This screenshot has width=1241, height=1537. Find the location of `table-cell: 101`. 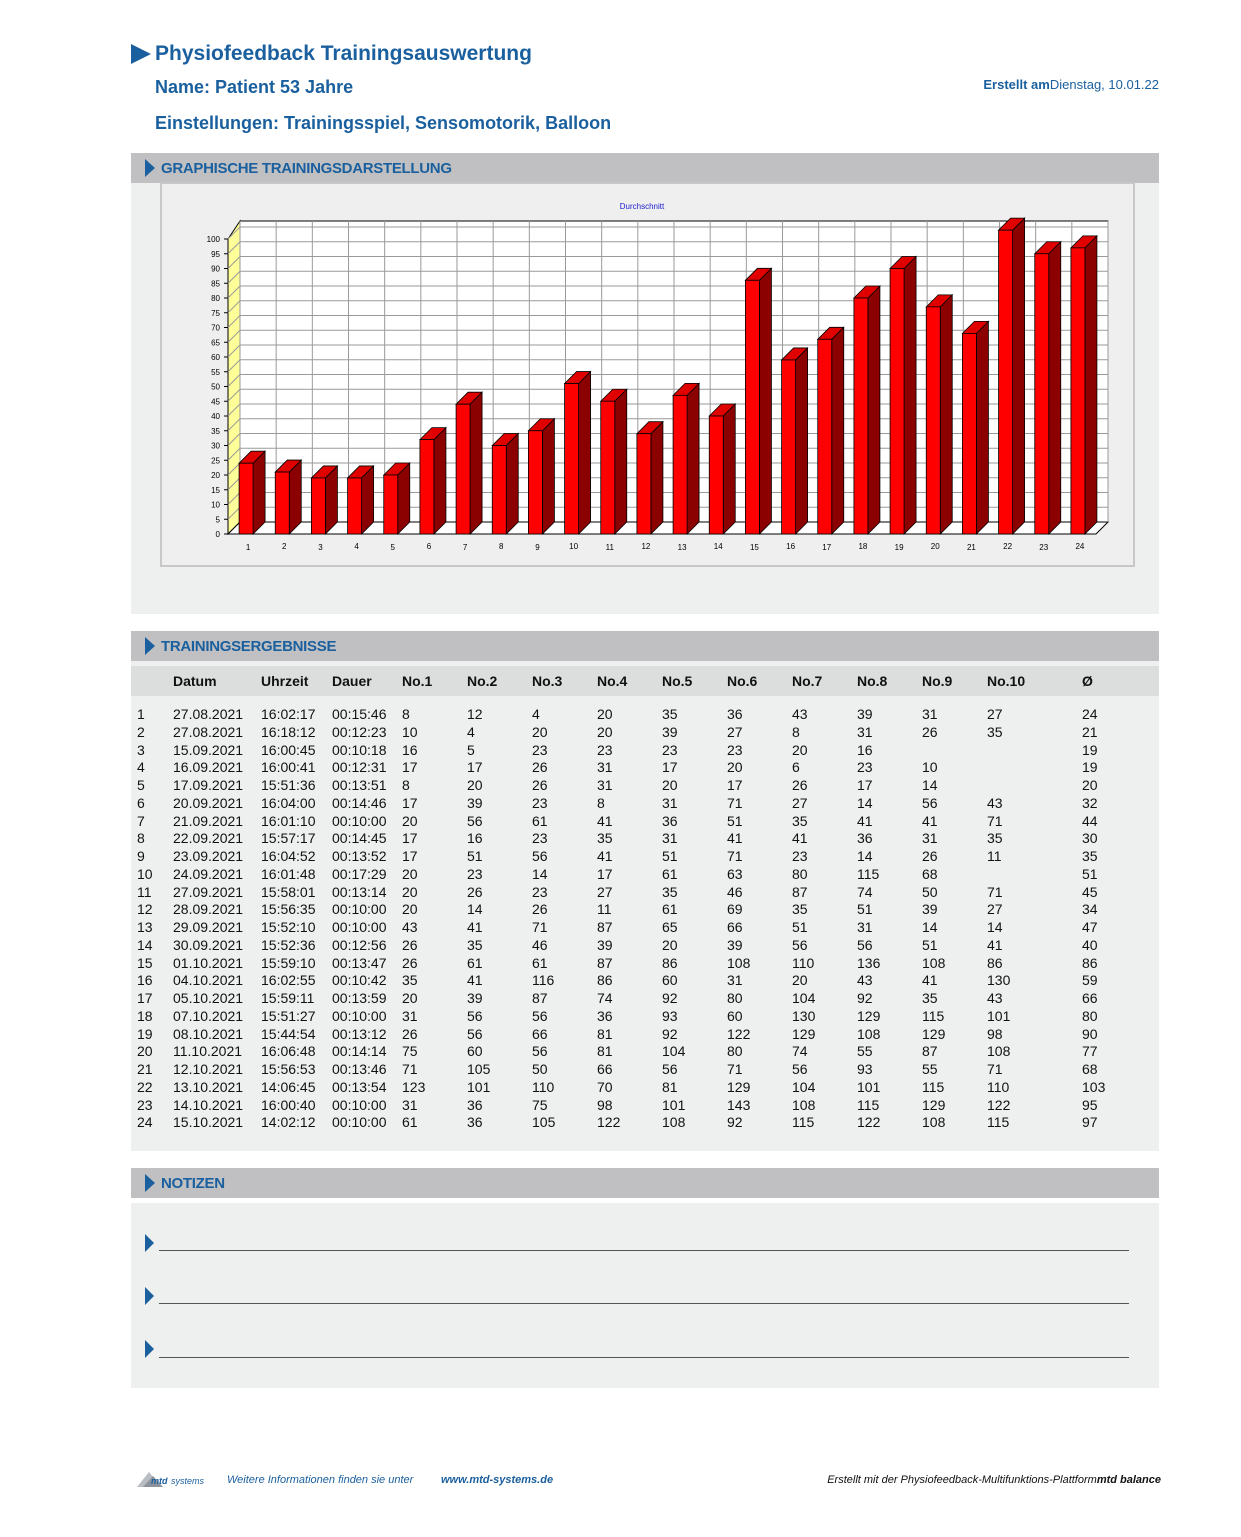

table-cell: 101 is located at coordinates (999, 1015).